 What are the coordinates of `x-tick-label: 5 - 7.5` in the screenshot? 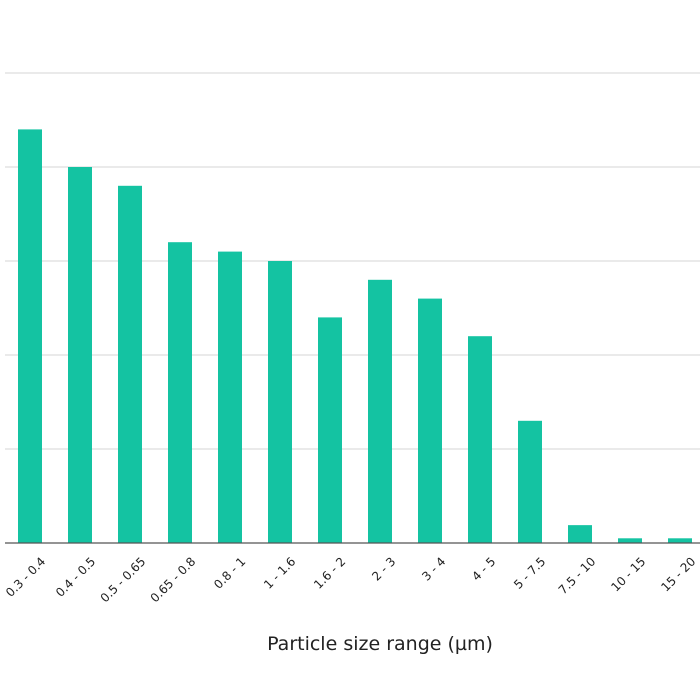 It's located at (529, 572).